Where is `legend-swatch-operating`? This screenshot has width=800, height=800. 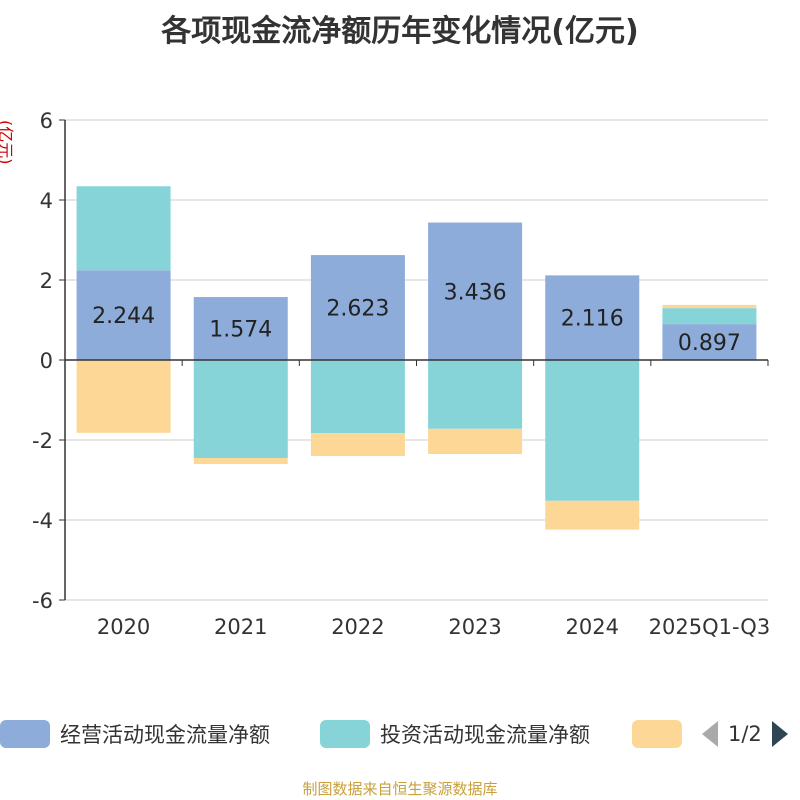
legend-swatch-operating is located at coordinates (25, 734).